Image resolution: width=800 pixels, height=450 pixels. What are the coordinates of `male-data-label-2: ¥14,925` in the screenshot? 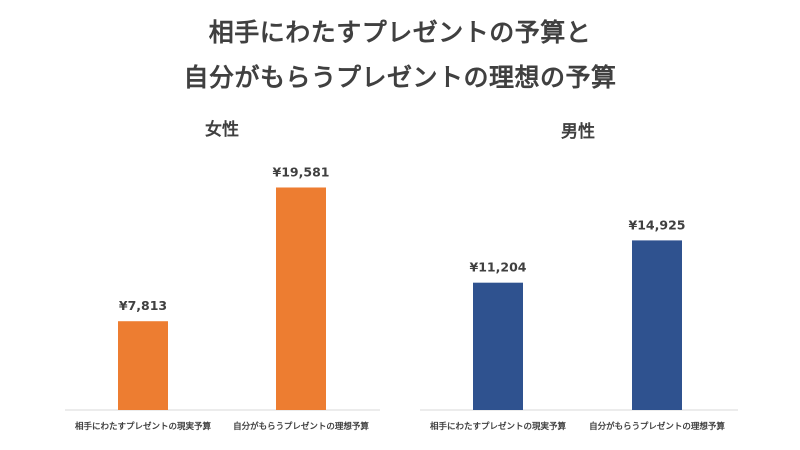 It's located at (657, 224).